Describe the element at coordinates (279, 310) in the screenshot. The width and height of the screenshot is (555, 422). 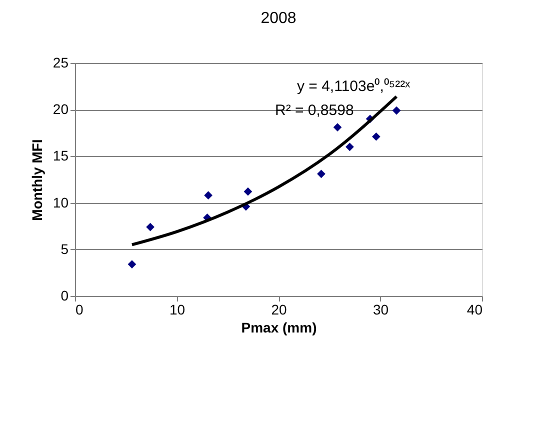
I see `x-tick-label: 20` at that location.